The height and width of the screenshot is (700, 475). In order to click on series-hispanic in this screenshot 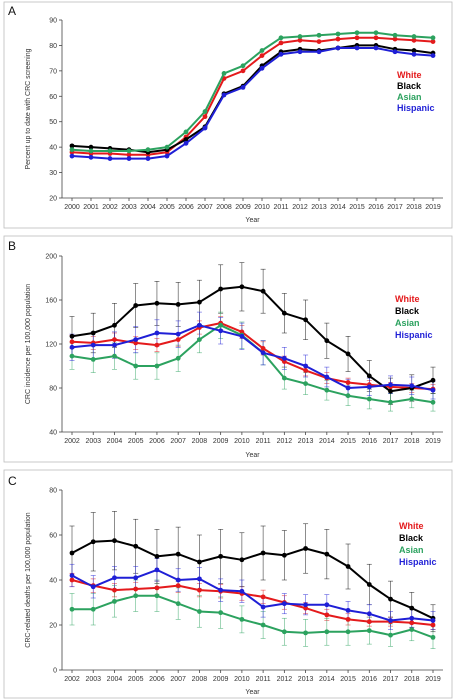, I will do `click(252, 357)`.